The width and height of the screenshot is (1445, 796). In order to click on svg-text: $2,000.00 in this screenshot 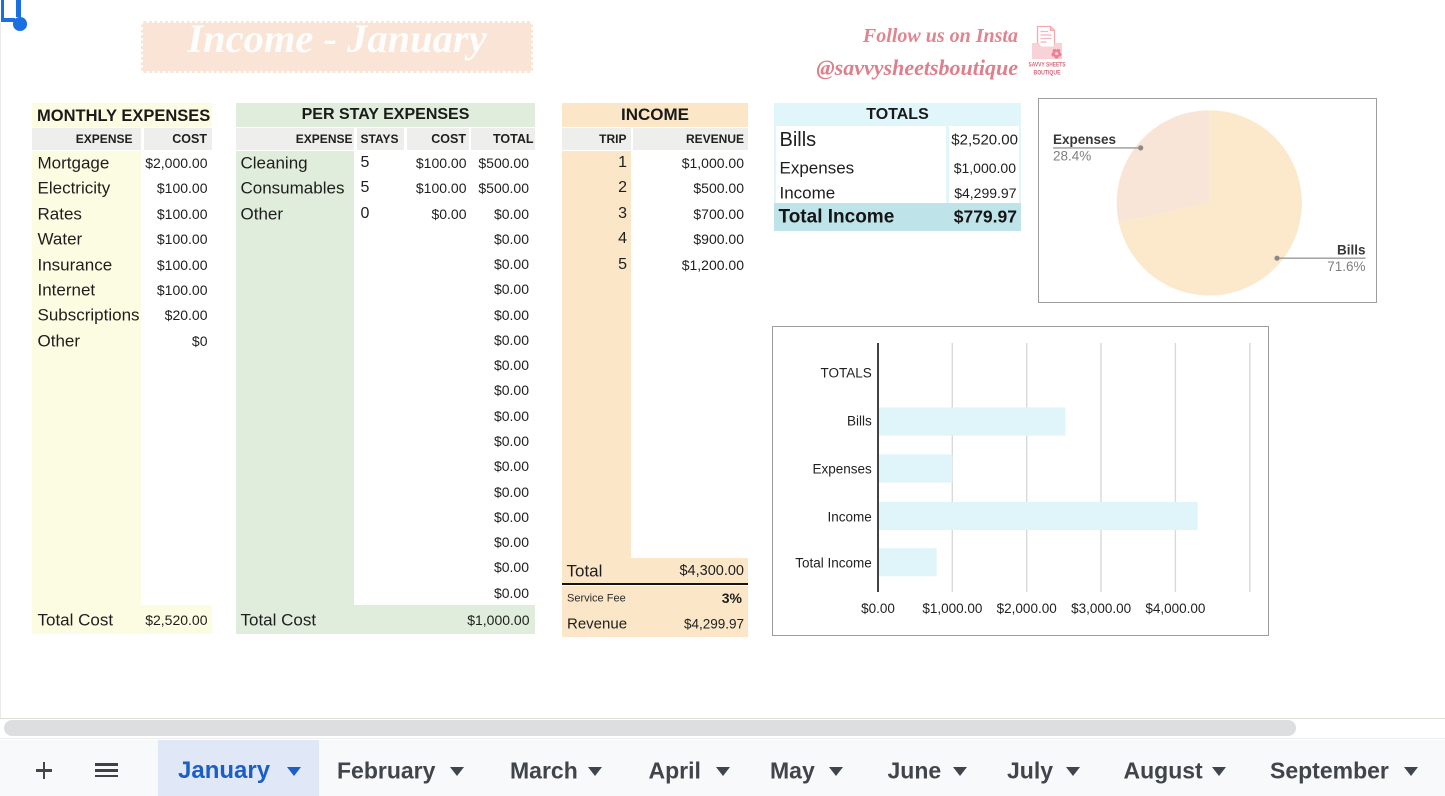, I will do `click(1026, 608)`.